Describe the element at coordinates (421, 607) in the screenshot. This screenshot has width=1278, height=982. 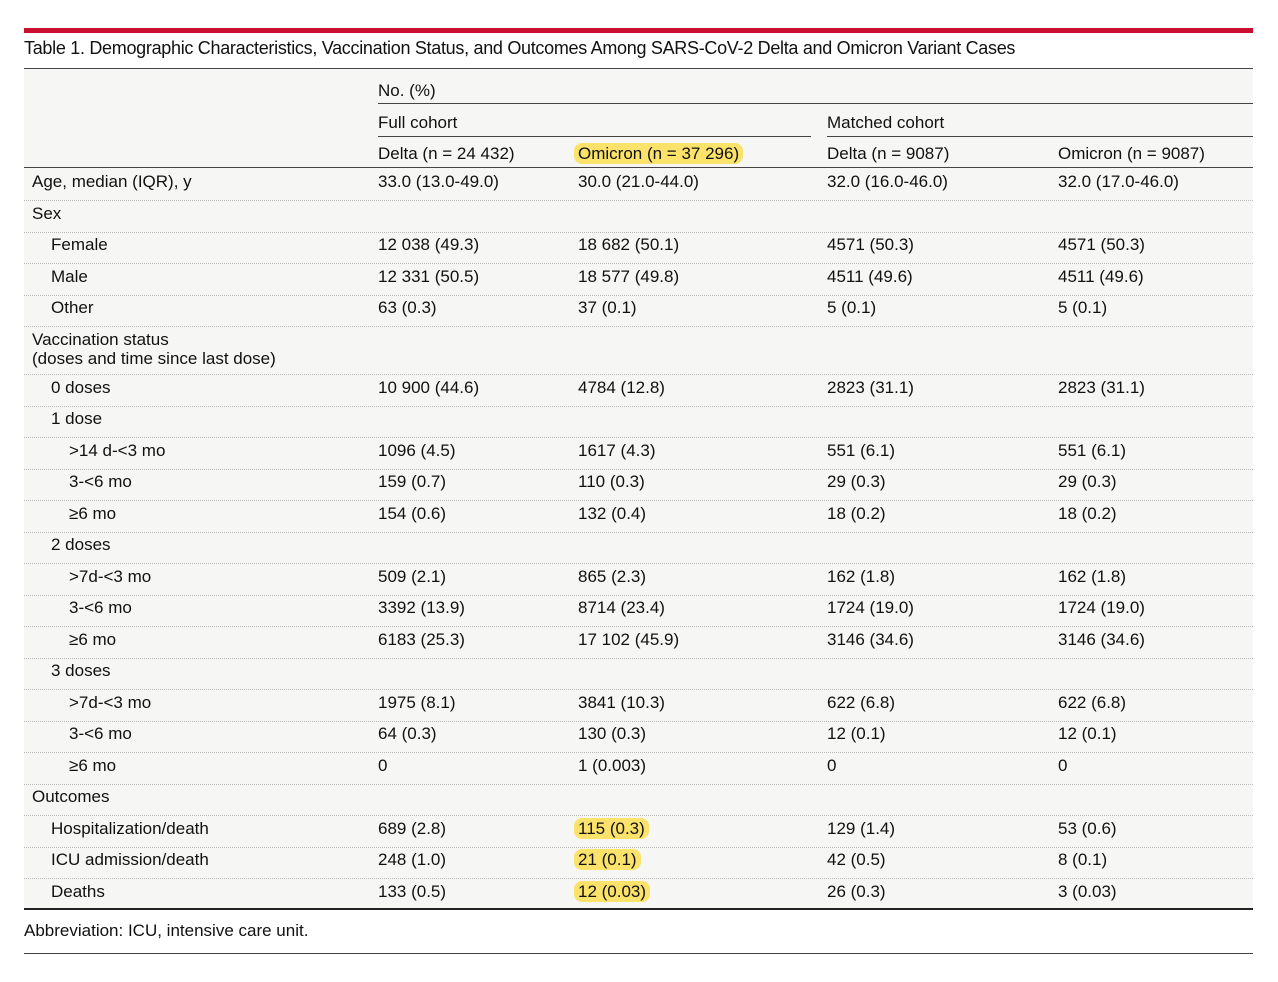
I see `table-cell: 3392 (13.9)` at that location.